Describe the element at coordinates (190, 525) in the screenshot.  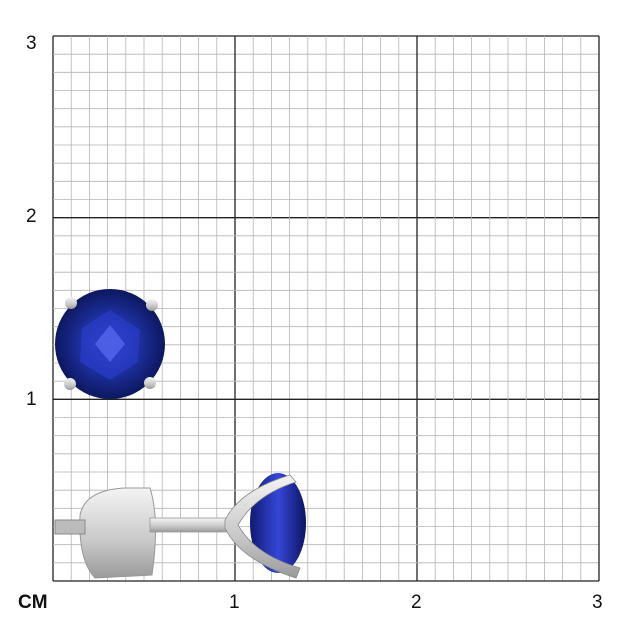
I see `post` at that location.